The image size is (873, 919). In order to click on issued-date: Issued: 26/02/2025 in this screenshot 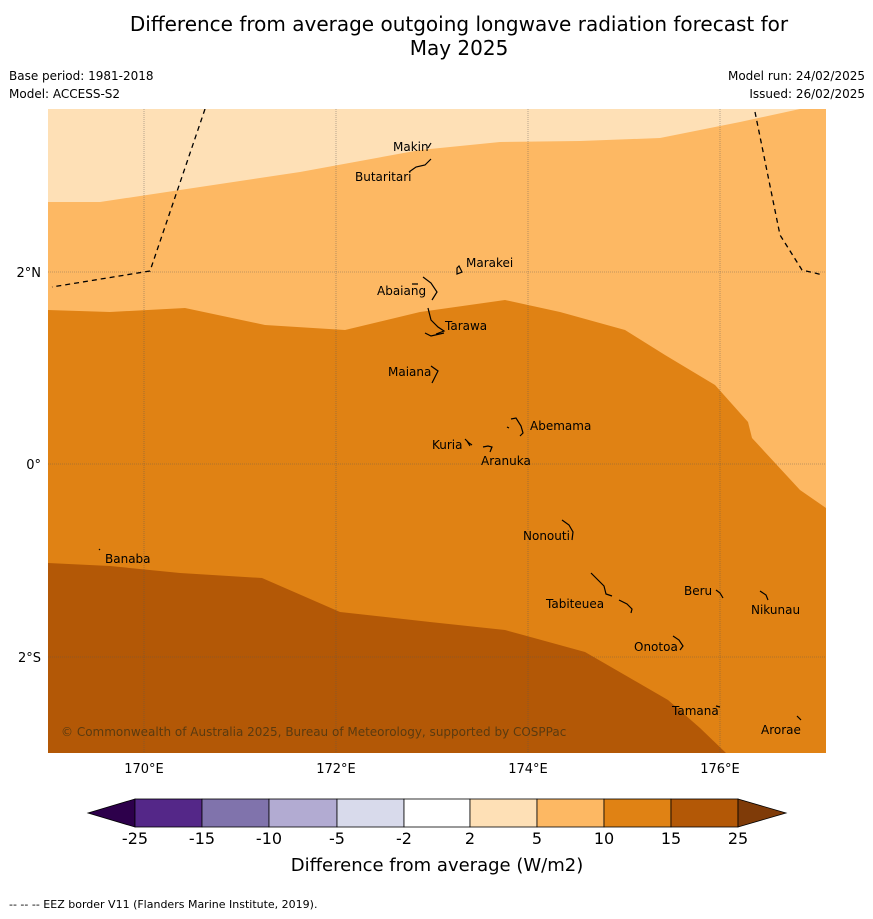, I will do `click(807, 94)`.